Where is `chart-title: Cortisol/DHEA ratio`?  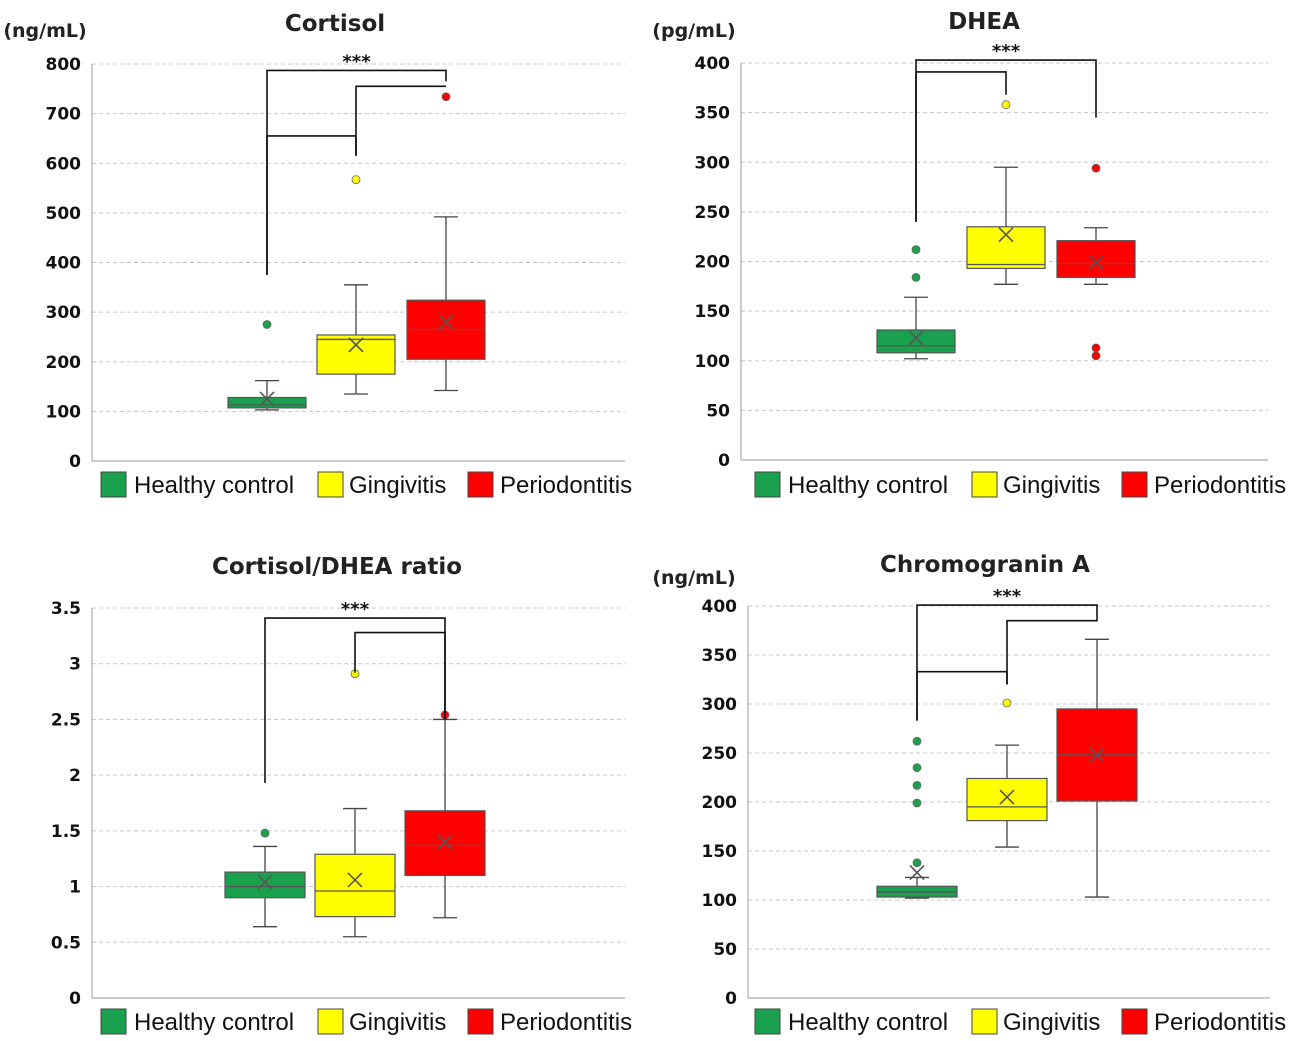 chart-title: Cortisol/DHEA ratio is located at coordinates (337, 567).